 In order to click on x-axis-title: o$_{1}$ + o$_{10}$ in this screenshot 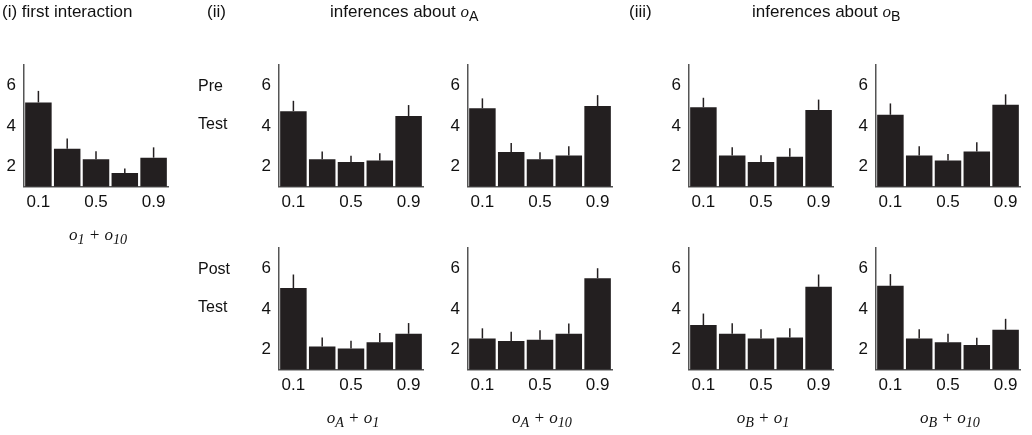, I will do `click(98, 237)`.